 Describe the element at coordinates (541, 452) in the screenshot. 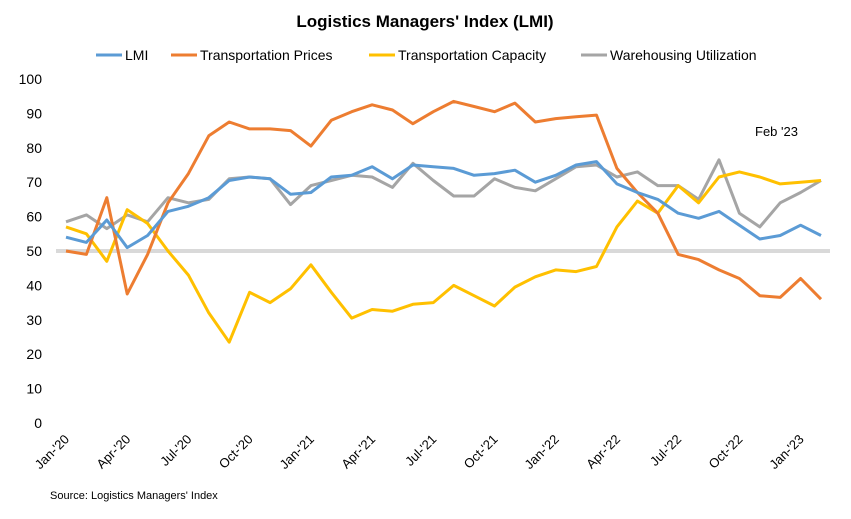

I see `x-tick-label: Jan-'22` at that location.